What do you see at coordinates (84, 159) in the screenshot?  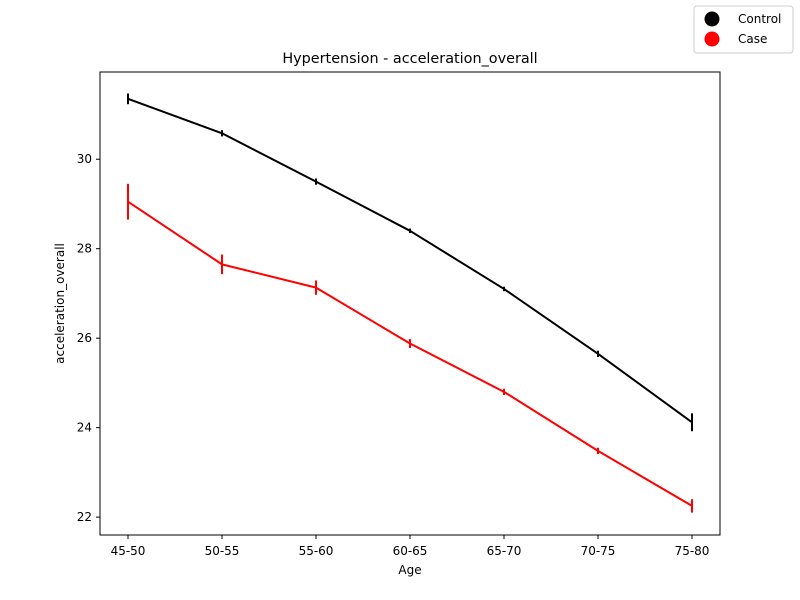 I see `y-tick-label: 30` at bounding box center [84, 159].